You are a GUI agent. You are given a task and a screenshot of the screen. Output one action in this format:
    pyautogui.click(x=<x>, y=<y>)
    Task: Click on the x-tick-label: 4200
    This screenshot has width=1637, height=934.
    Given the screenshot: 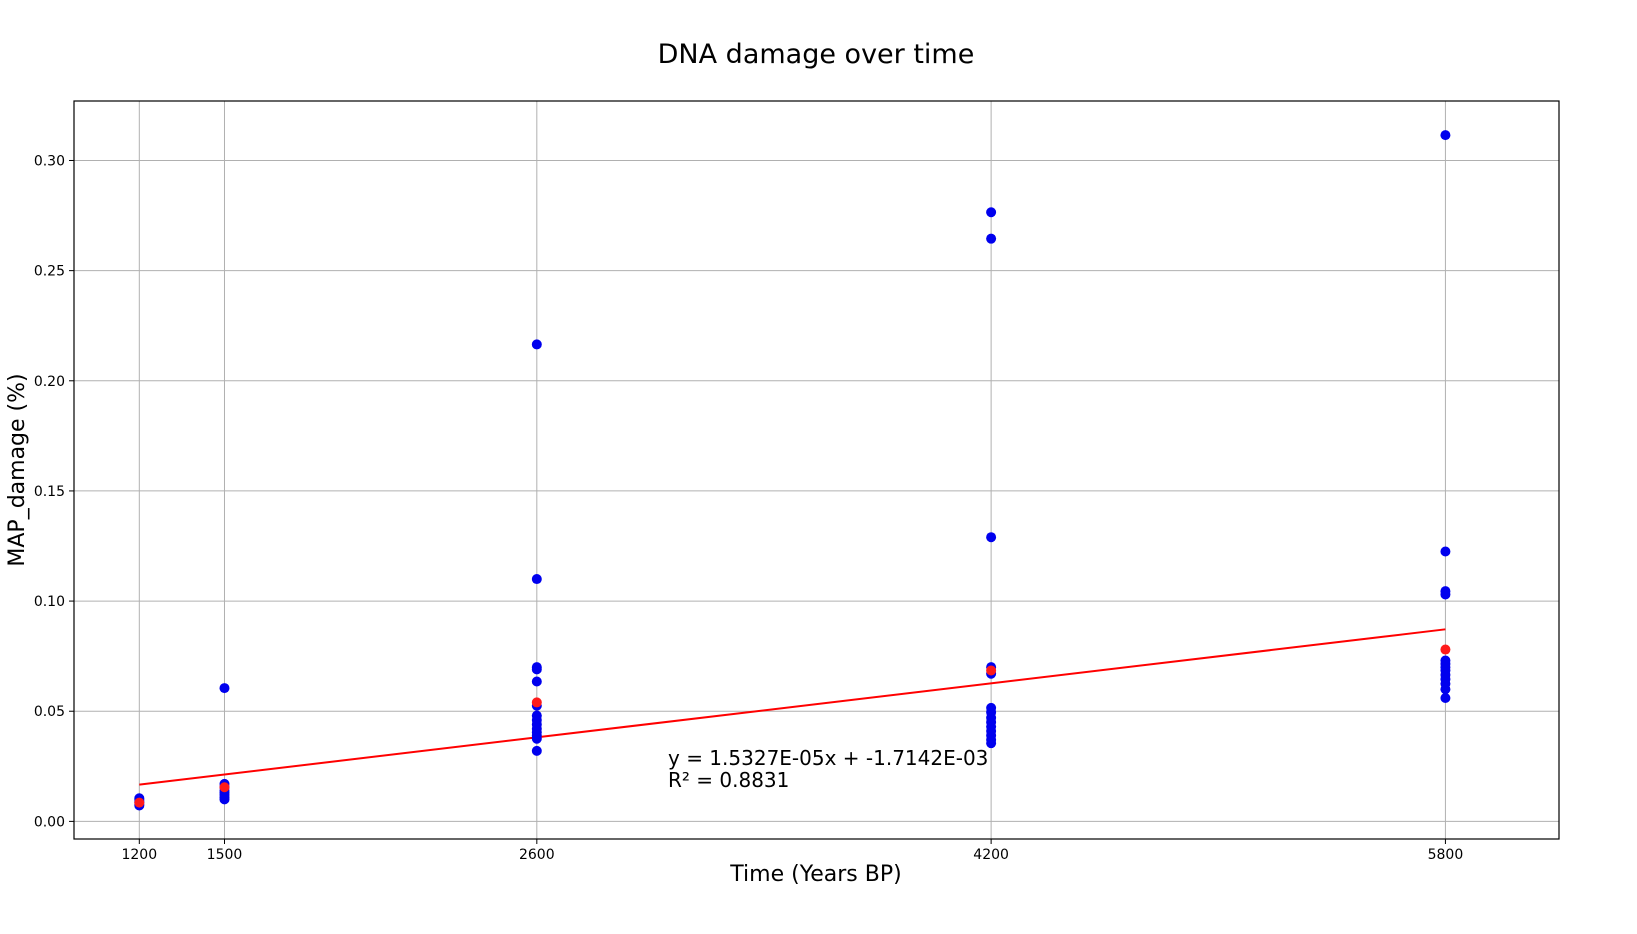 What is the action you would take?
    pyautogui.click(x=991, y=855)
    